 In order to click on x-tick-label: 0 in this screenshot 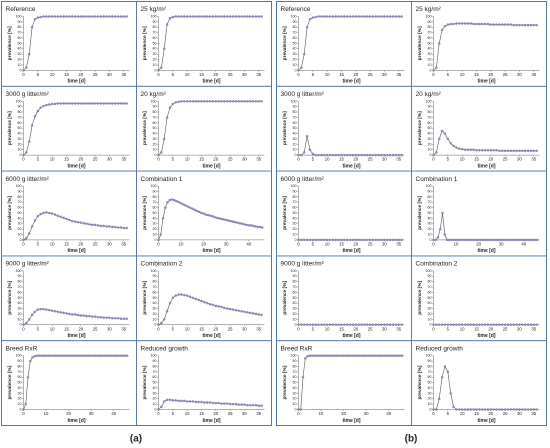, I will do `click(433, 159)`.